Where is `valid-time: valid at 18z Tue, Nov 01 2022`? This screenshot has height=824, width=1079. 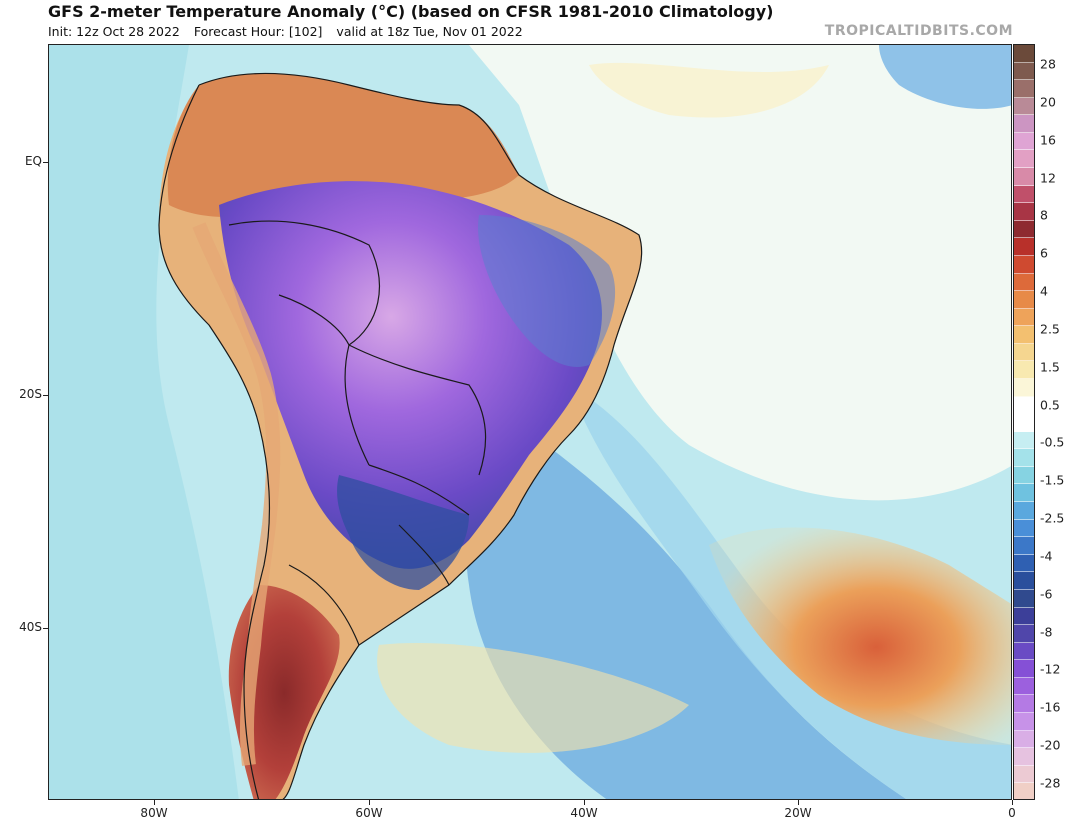 valid-time: valid at 18z Tue, Nov 01 2022 is located at coordinates (429, 31).